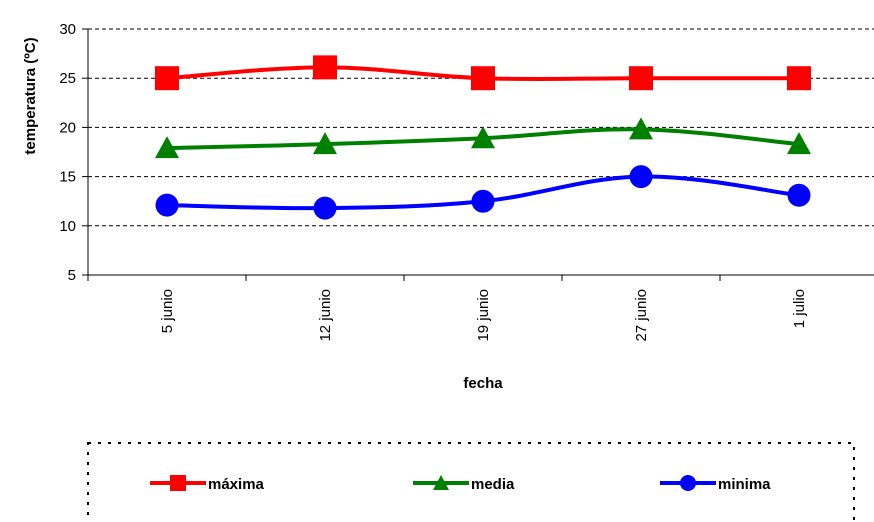  What do you see at coordinates (67, 177) in the screenshot?
I see `y-tick-label-15: 15` at bounding box center [67, 177].